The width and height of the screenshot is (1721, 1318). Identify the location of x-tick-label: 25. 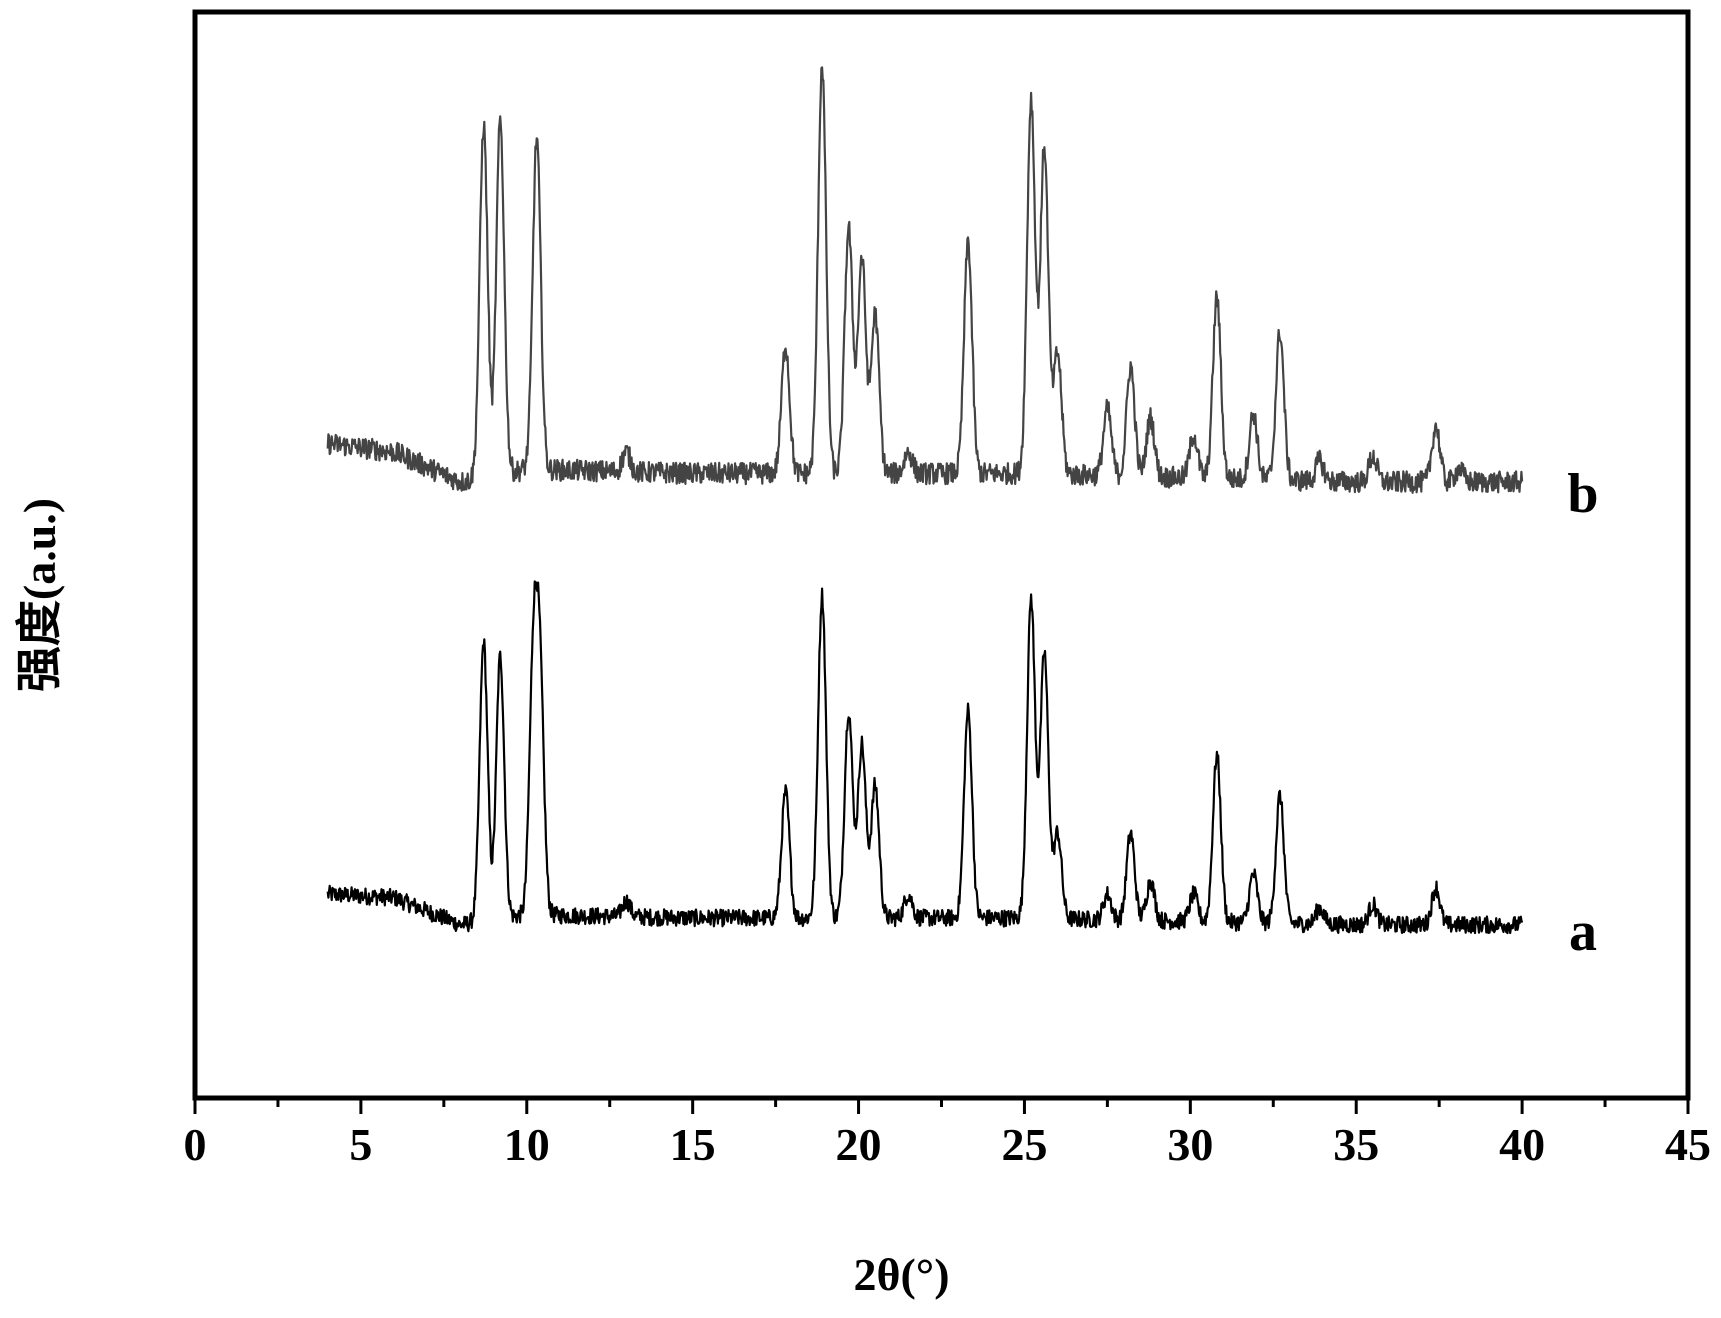
(1024, 1144).